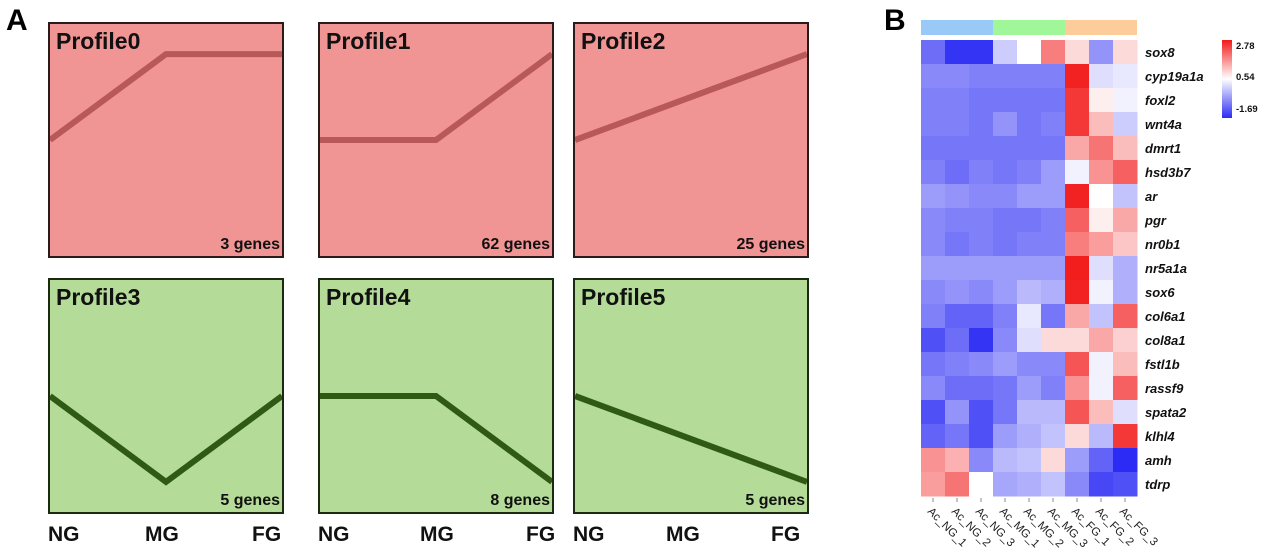 This screenshot has width=1268, height=556. I want to click on row-label: pgr, so click(1155, 220).